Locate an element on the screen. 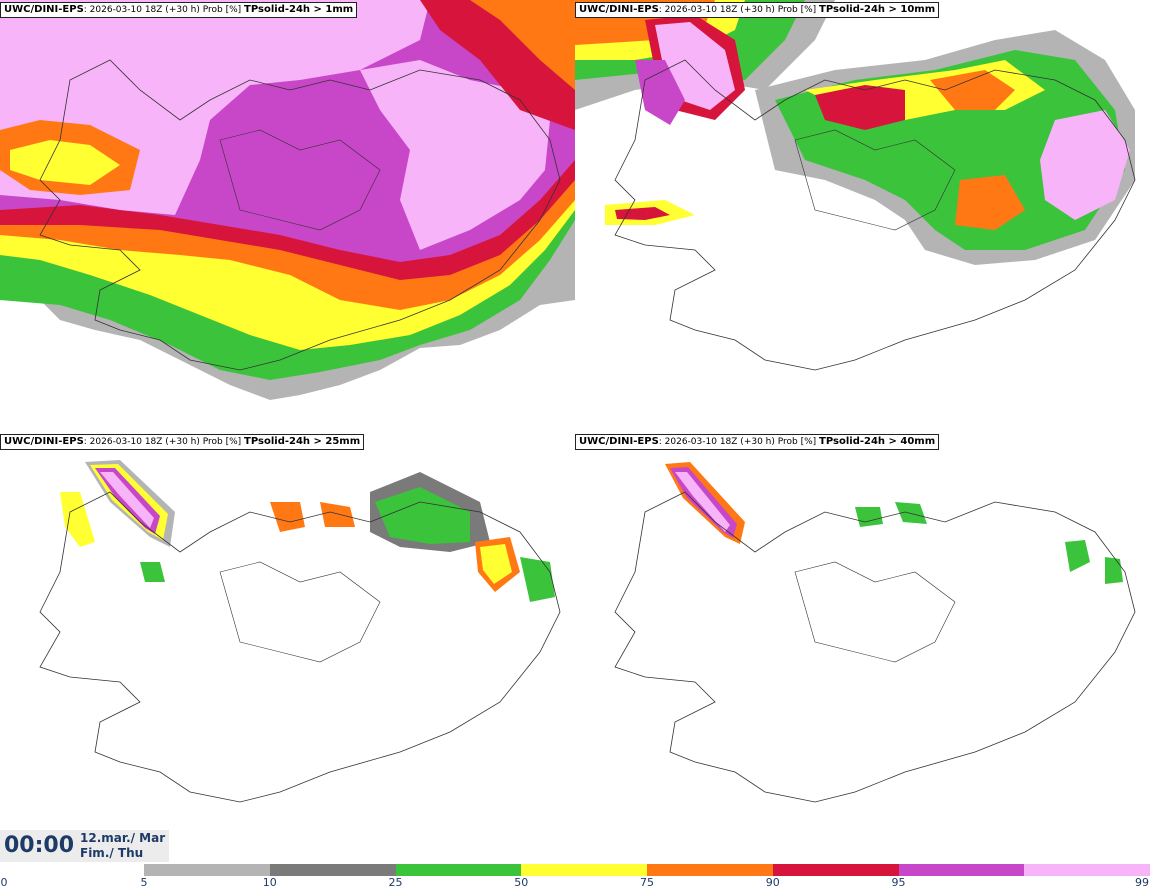  colorbar-tick-label: 95 is located at coordinates (898, 882).